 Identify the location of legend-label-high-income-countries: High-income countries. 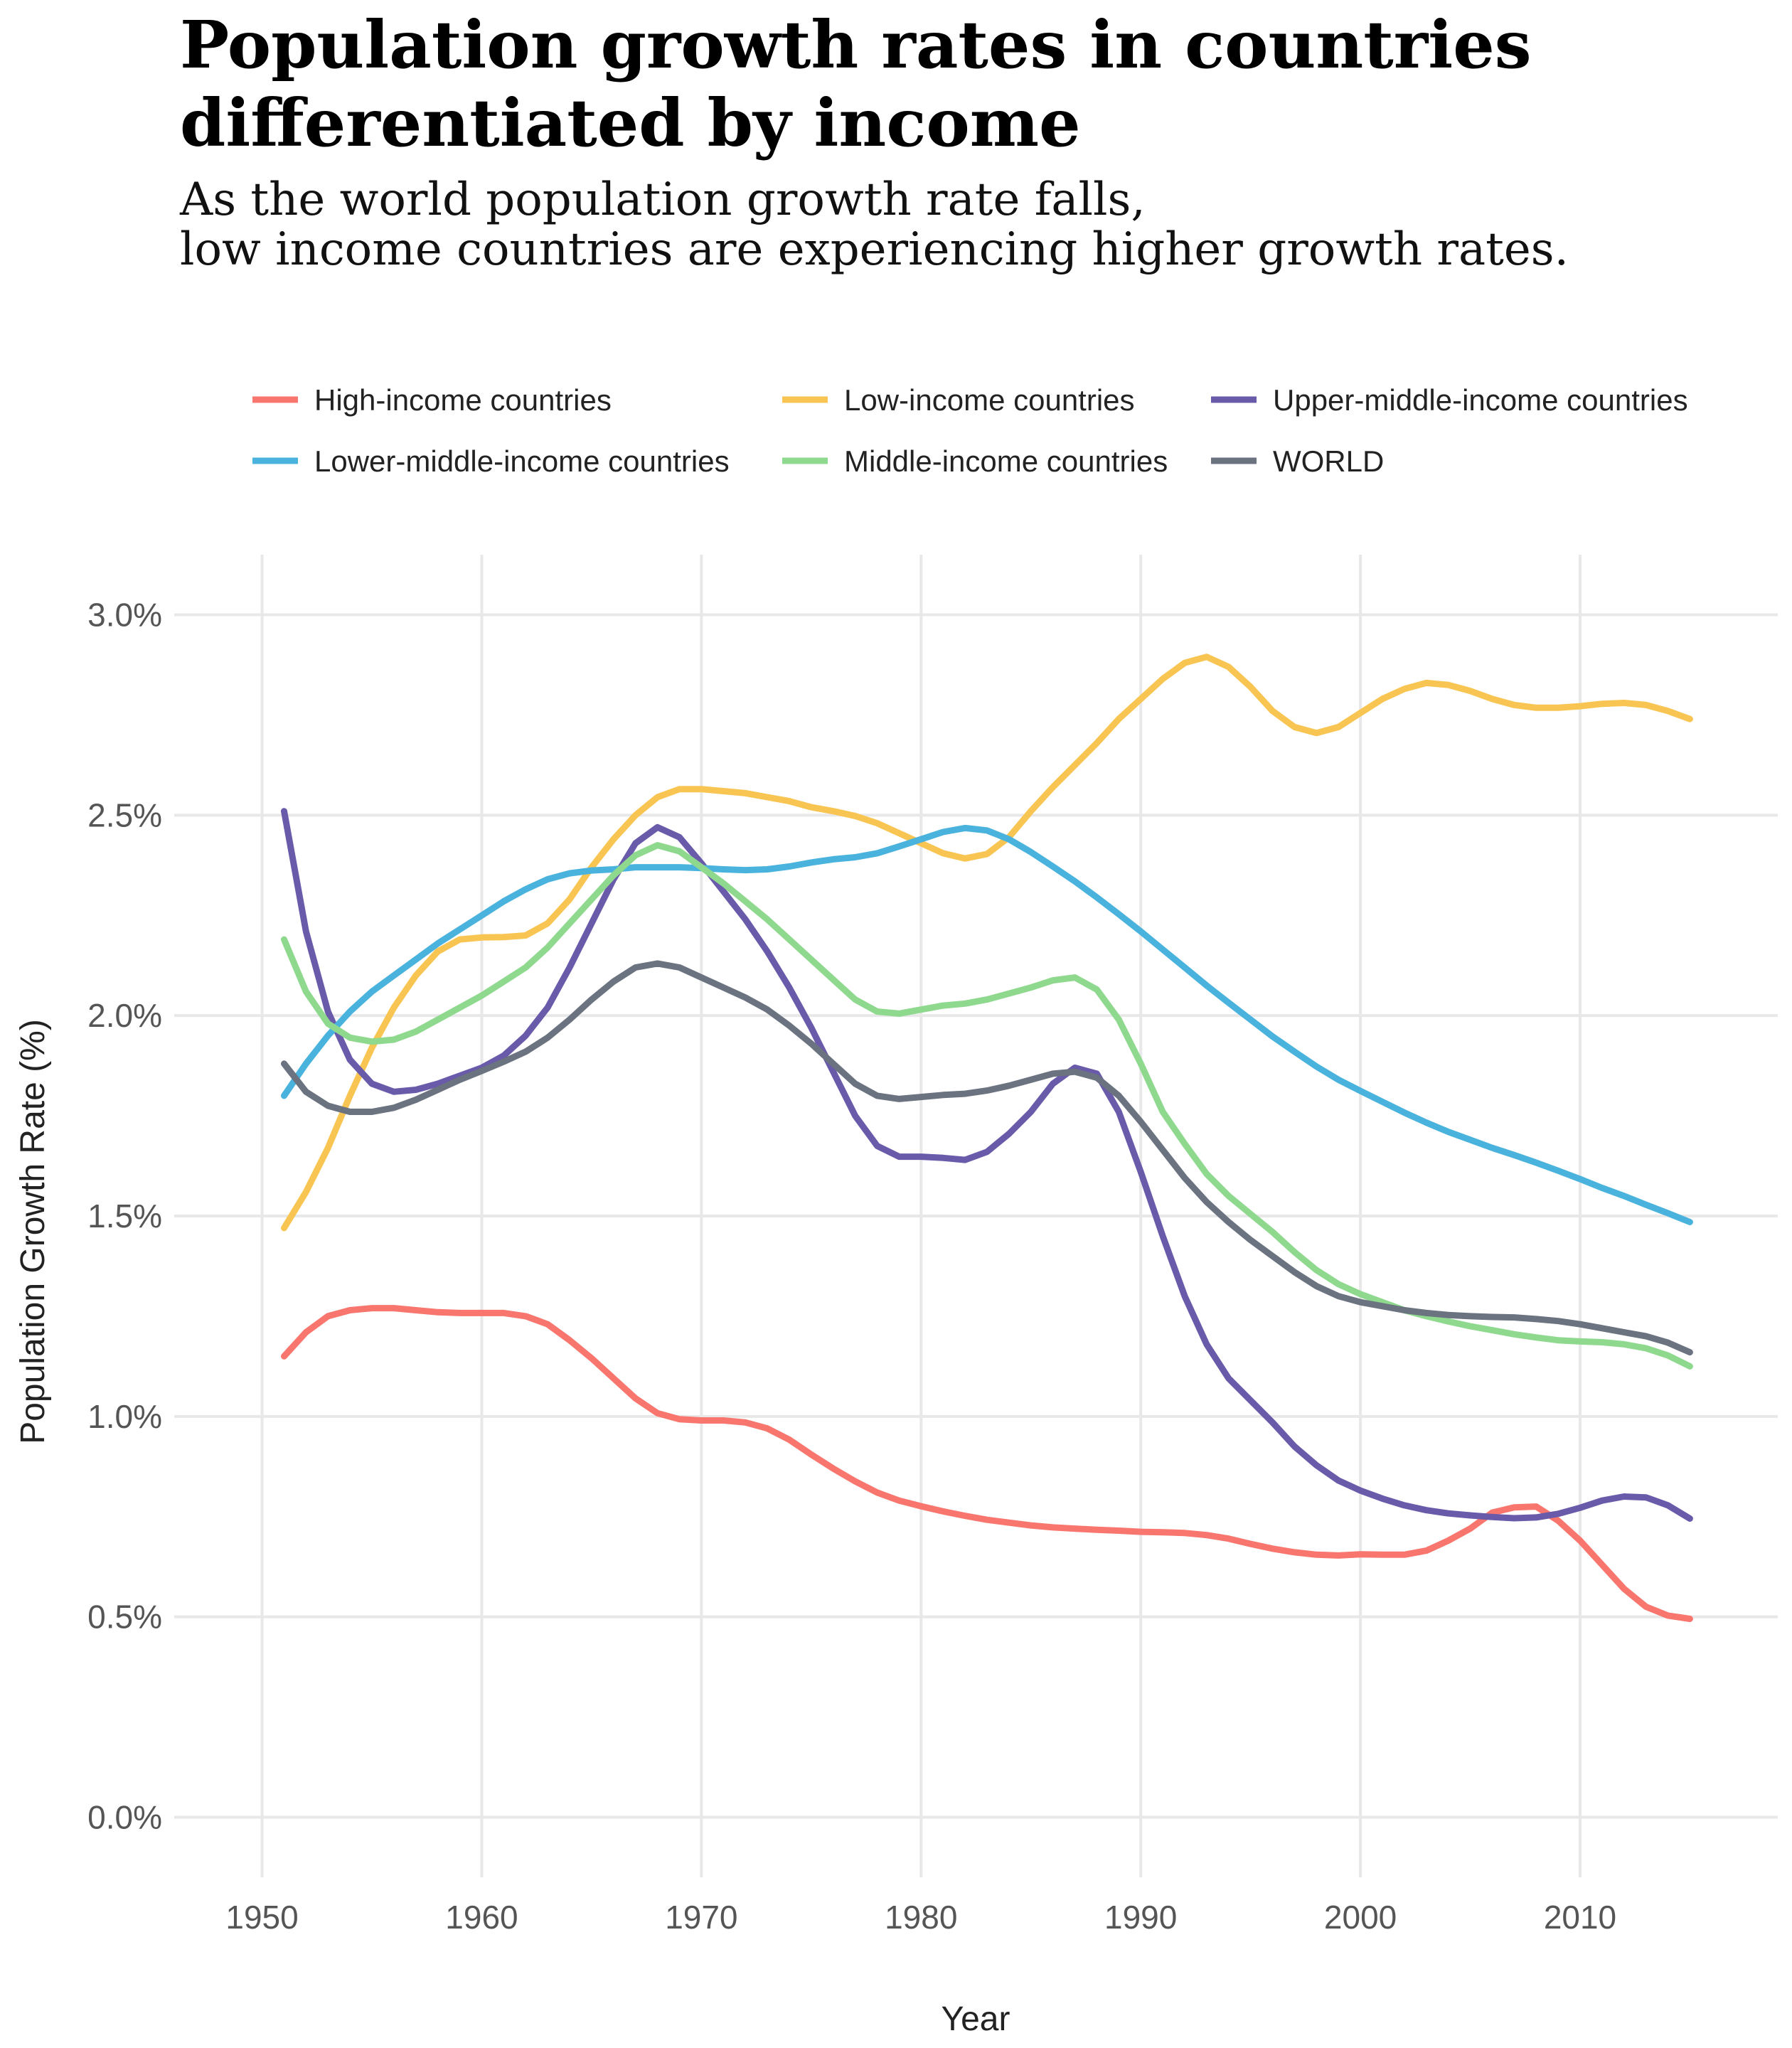
(463, 400).